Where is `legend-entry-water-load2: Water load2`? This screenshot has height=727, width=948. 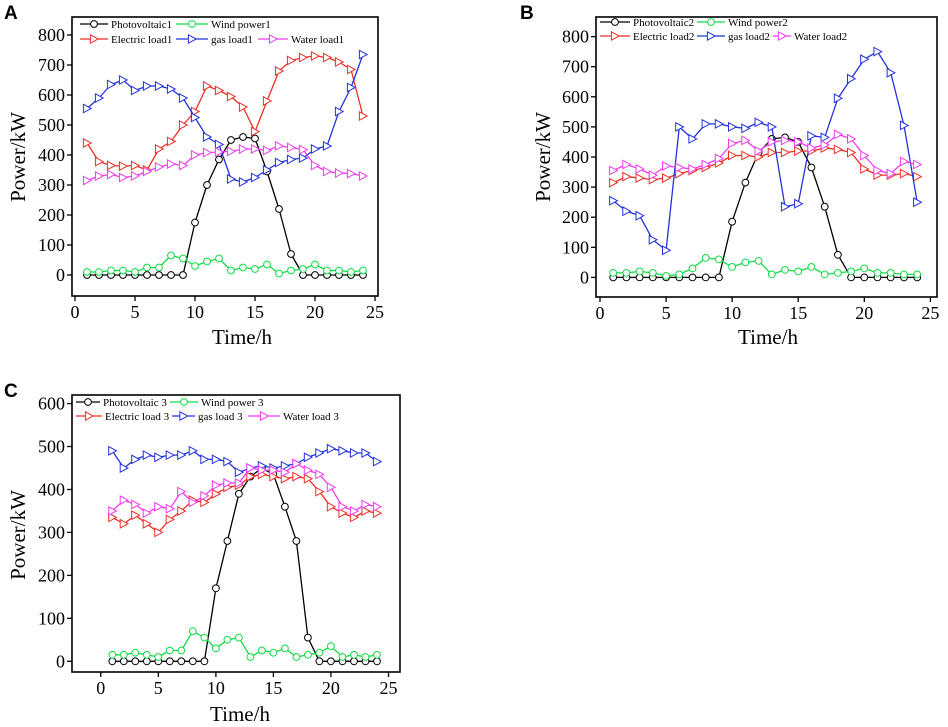
legend-entry-water-load2: Water load2 is located at coordinates (810, 36).